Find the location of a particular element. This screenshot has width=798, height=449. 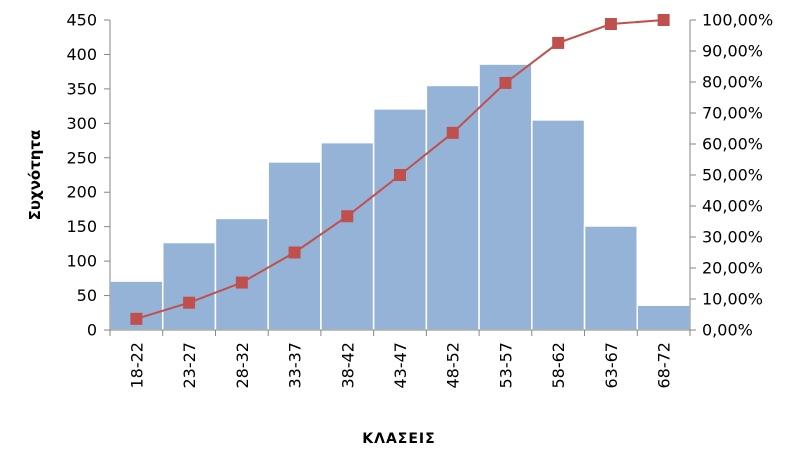

y2-tick-label: 100,00% is located at coordinates (737, 20).